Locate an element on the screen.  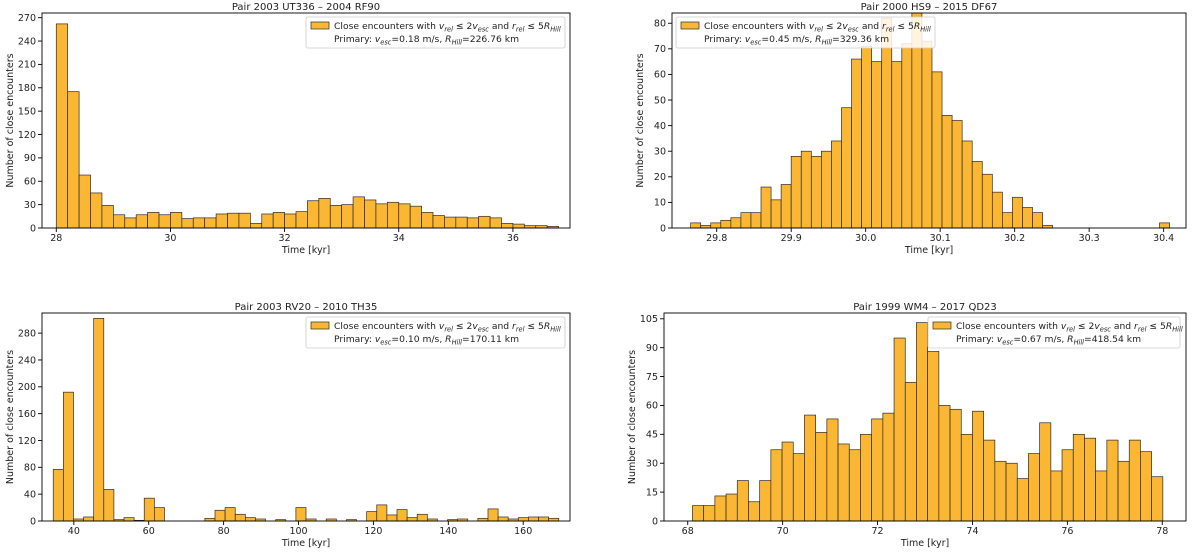
chart-title: Pair 2000 HS9 – 2015 DF67 is located at coordinates (929, 7).